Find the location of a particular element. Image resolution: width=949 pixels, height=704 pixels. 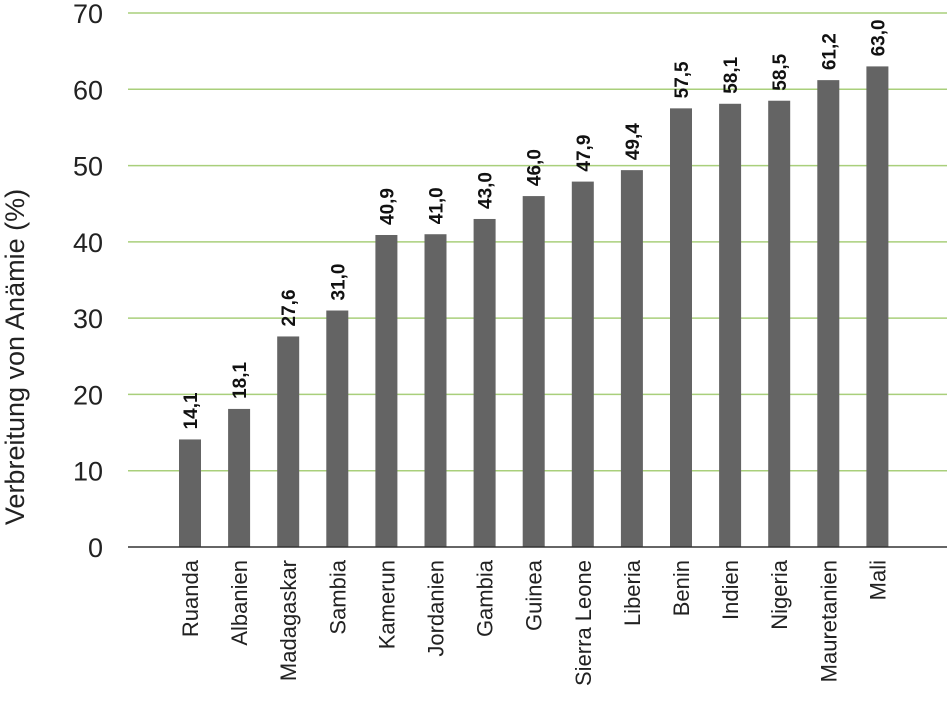

category-label: Jordanien is located at coordinates (436, 608).